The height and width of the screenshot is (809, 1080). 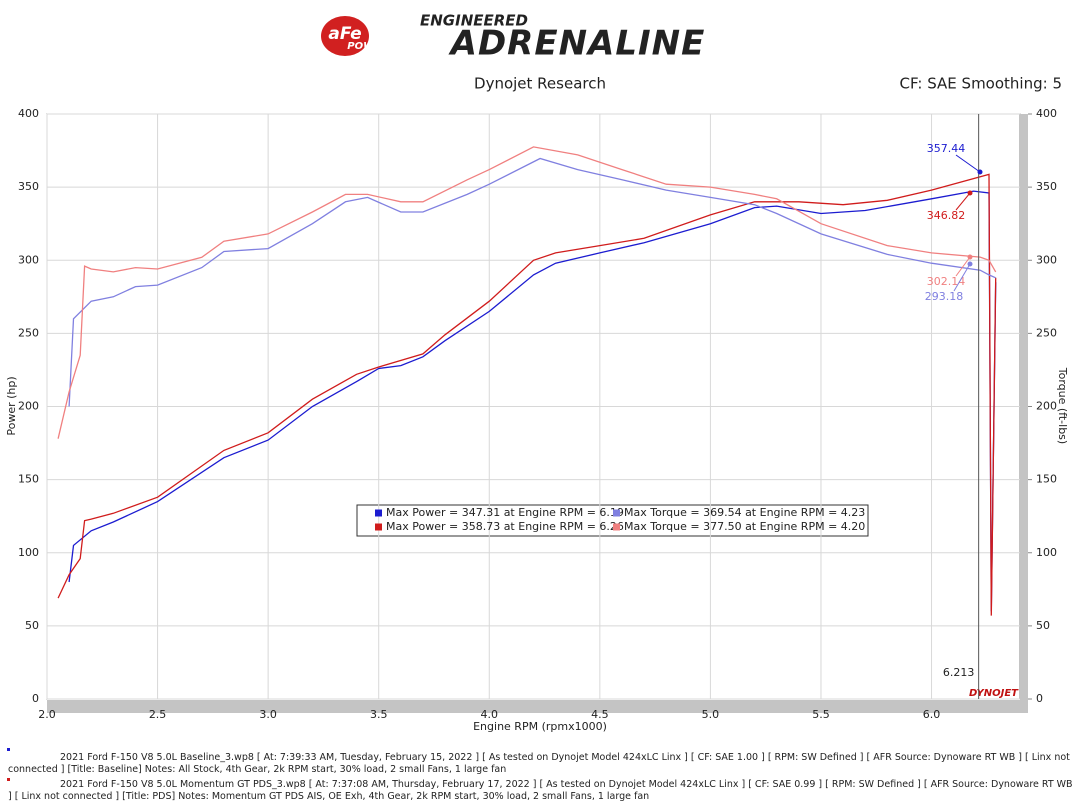 What do you see at coordinates (932, 714) in the screenshot?
I see `x-tick-label: 6.0` at bounding box center [932, 714].